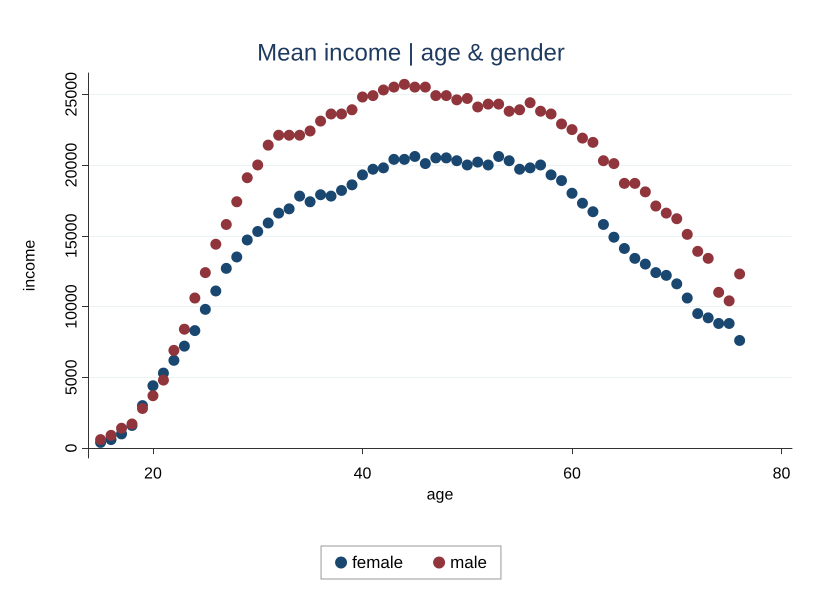 The image size is (822, 599). What do you see at coordinates (572, 474) in the screenshot?
I see `x-tick-label: 60` at bounding box center [572, 474].